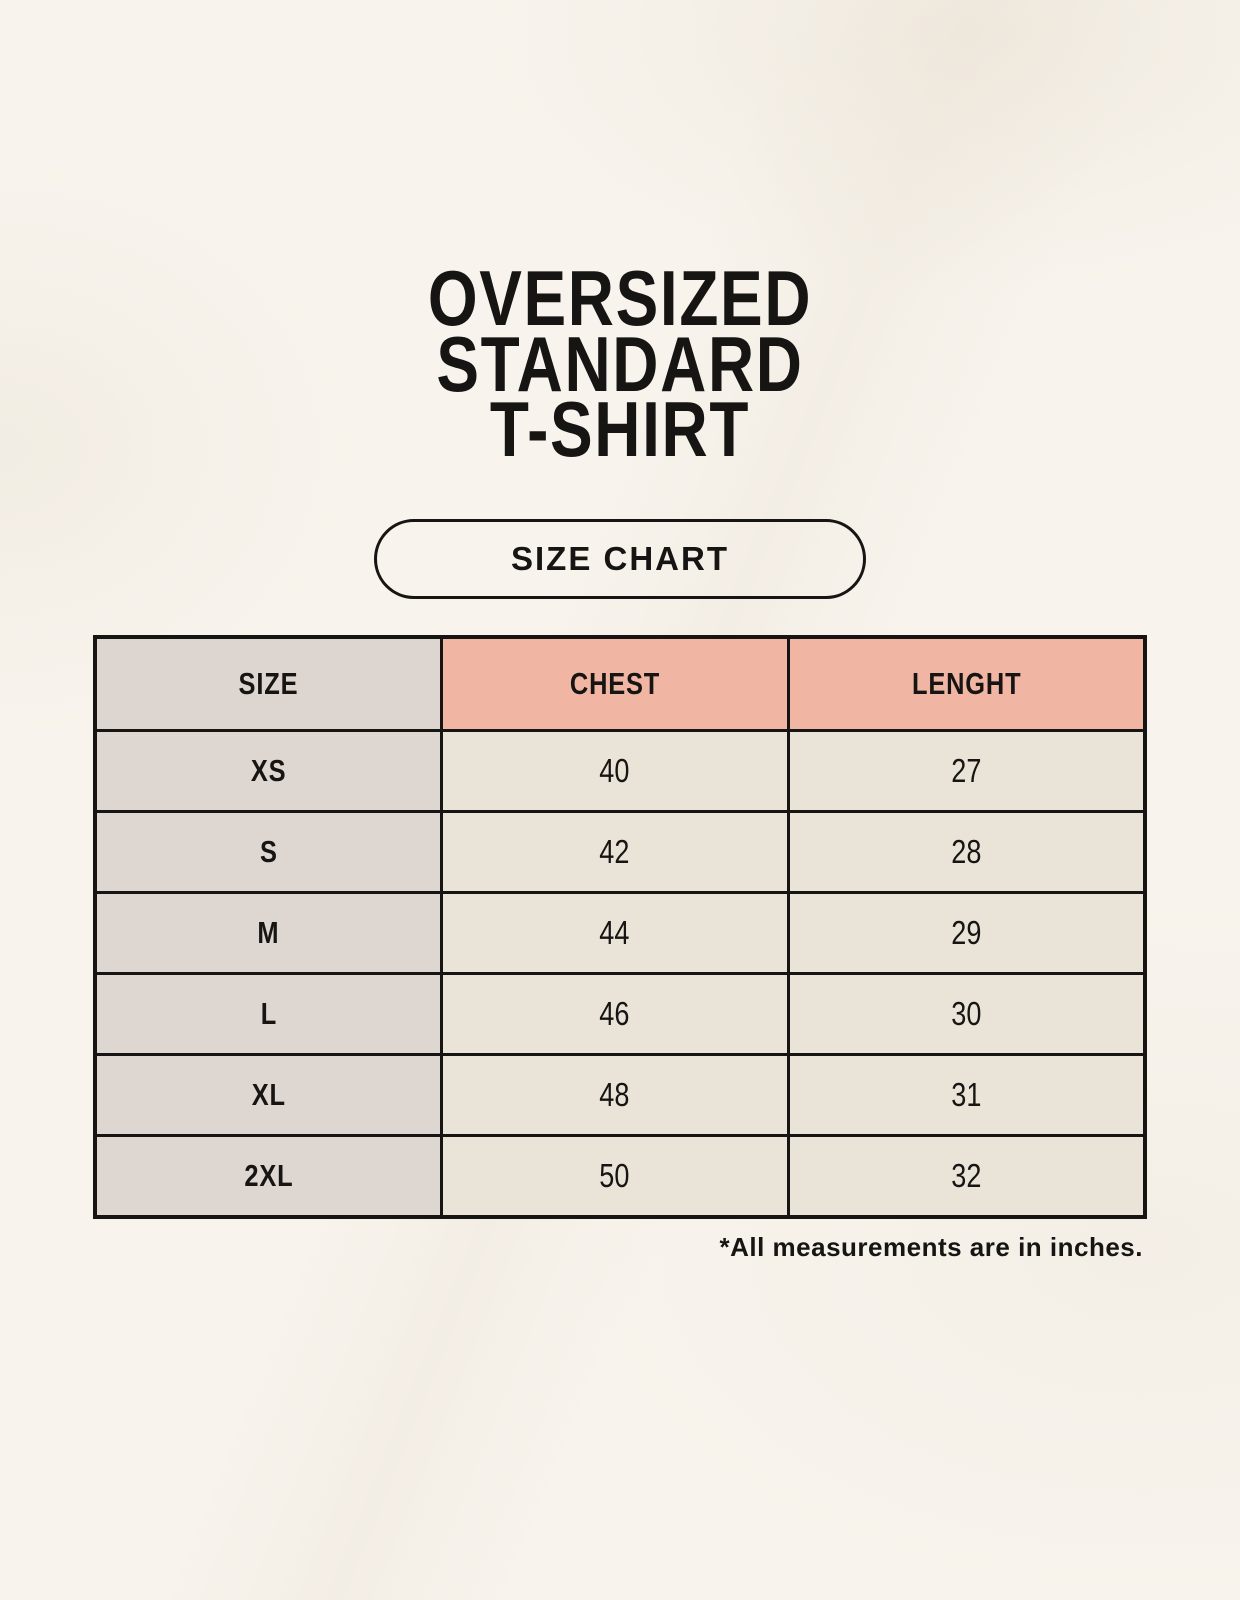 This screenshot has width=1240, height=1600. I want to click on length-cell: 31, so click(966, 1095).